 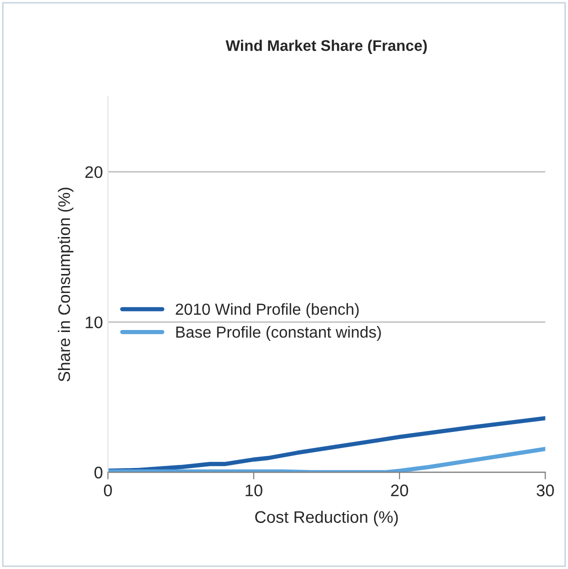 I want to click on x-tick-label: 10, so click(x=254, y=490).